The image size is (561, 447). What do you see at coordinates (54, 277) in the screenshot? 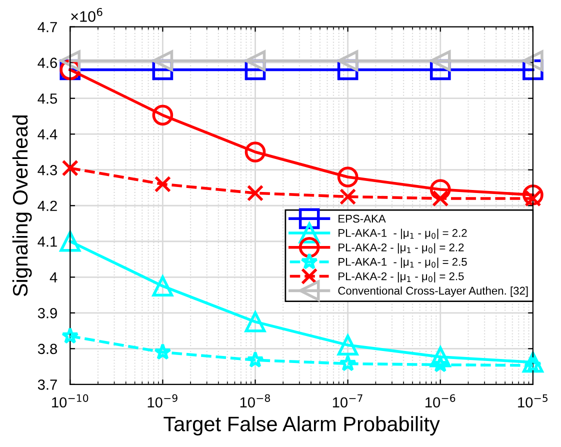
I see `y-tick-label: 4` at bounding box center [54, 277].